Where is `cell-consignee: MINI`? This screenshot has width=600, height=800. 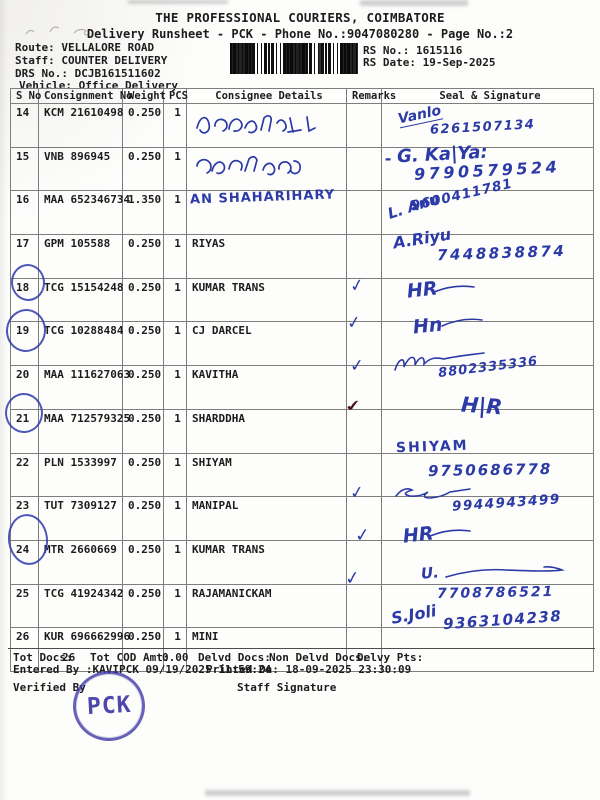 cell-consignee: MINI is located at coordinates (266, 649).